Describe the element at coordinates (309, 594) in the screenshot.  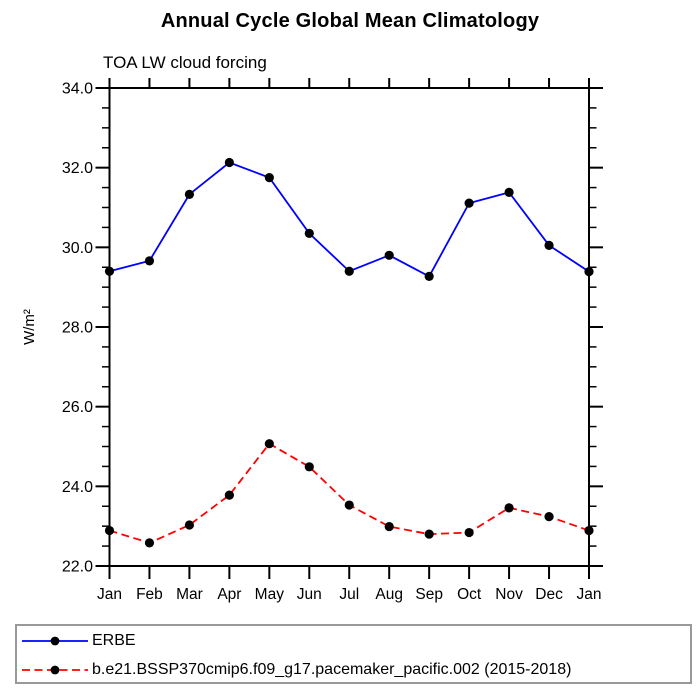
I see `x-tick-label: Jun` at that location.